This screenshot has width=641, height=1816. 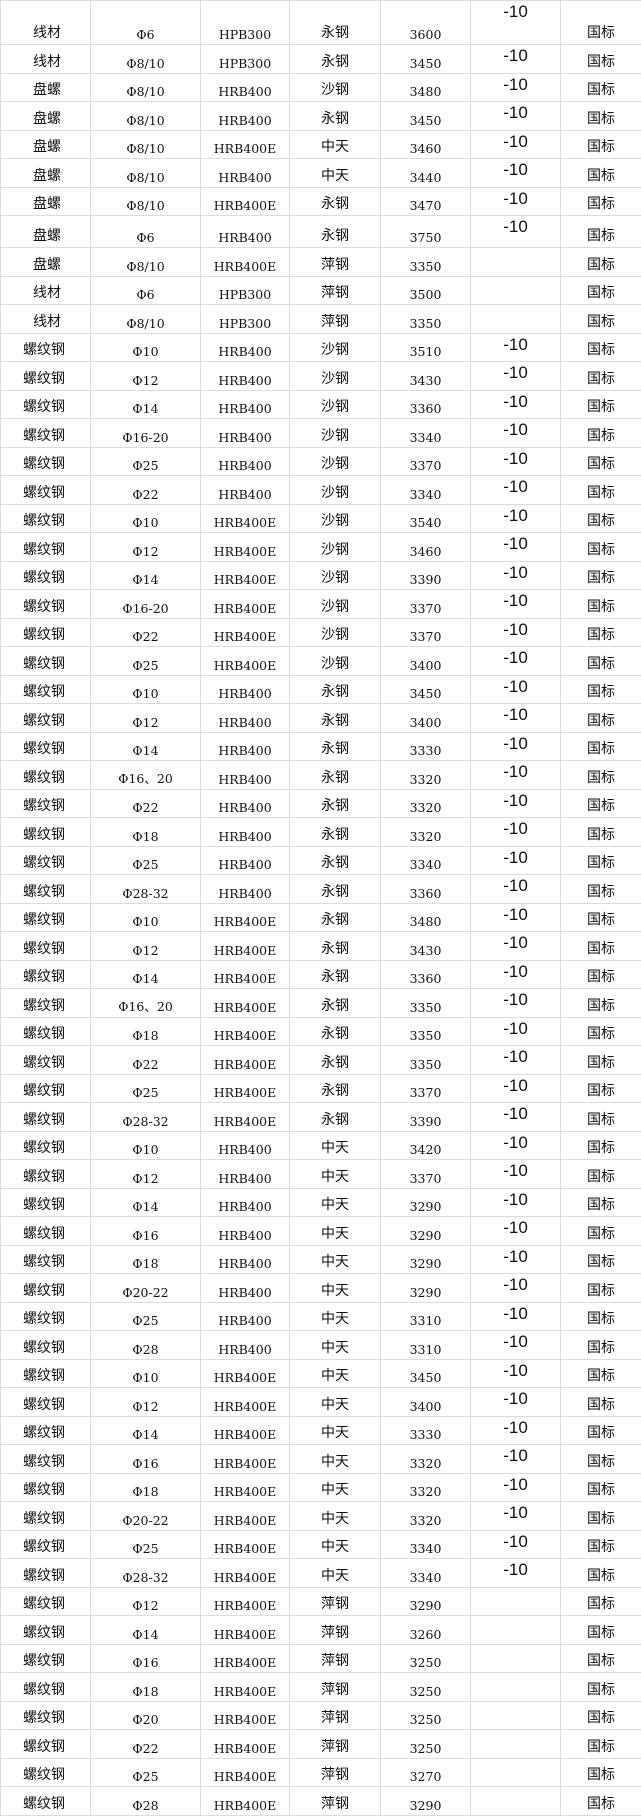 What do you see at coordinates (426, 1630) in the screenshot?
I see `price-cell: 3260` at bounding box center [426, 1630].